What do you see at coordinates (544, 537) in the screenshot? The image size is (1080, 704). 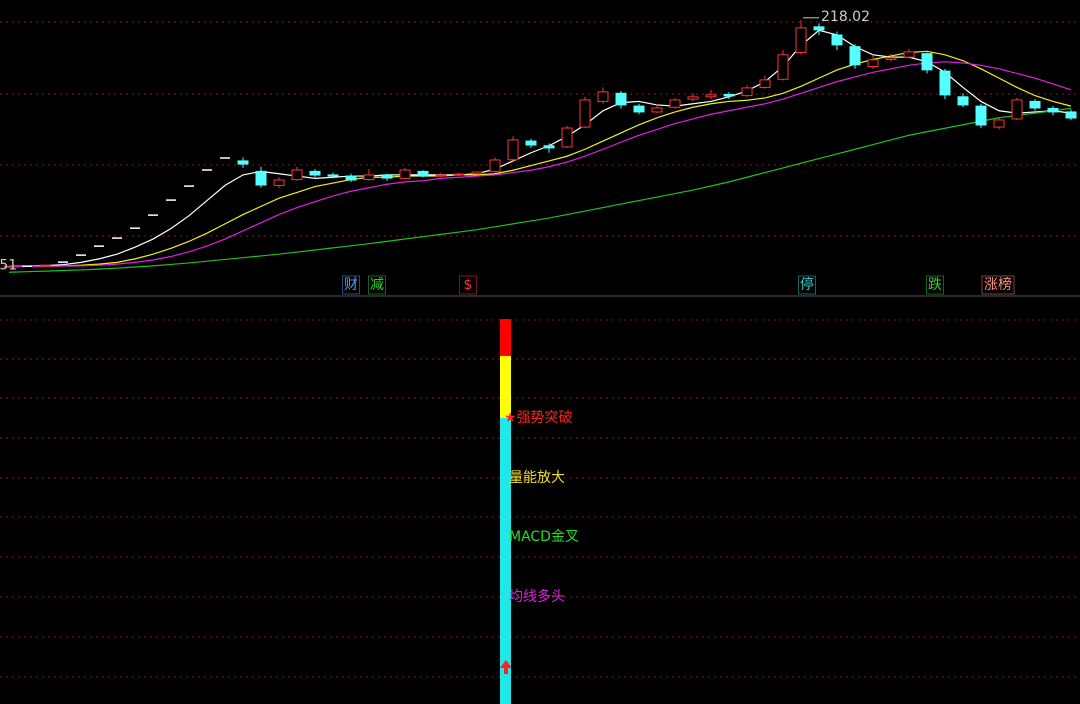 I see `signal-label: MACD金叉` at bounding box center [544, 537].